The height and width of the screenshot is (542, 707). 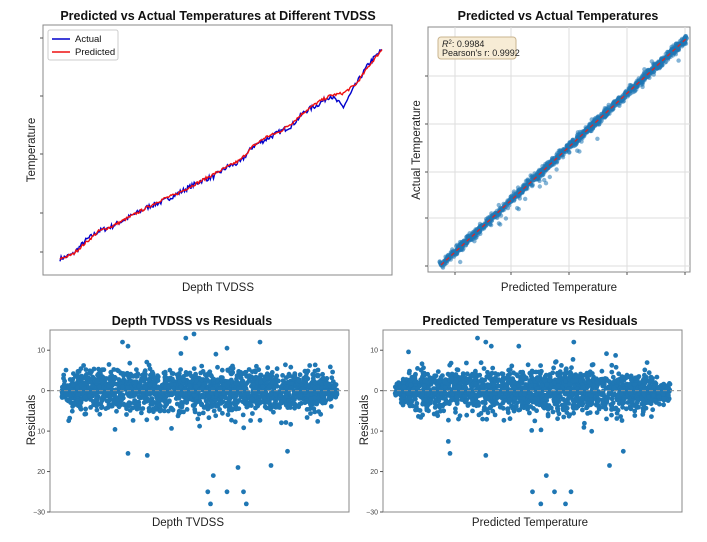 I want to click on plot-area, so click(x=199, y=421).